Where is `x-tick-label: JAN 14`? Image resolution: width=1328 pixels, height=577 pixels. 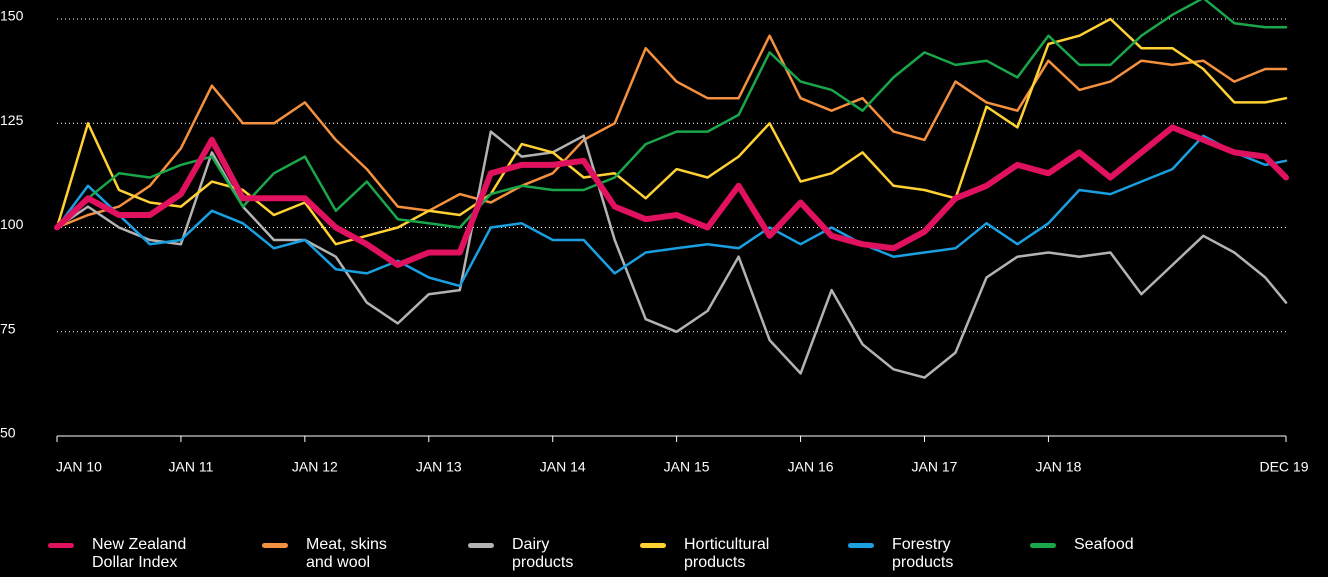 x-tick-label: JAN 14 is located at coordinates (563, 467).